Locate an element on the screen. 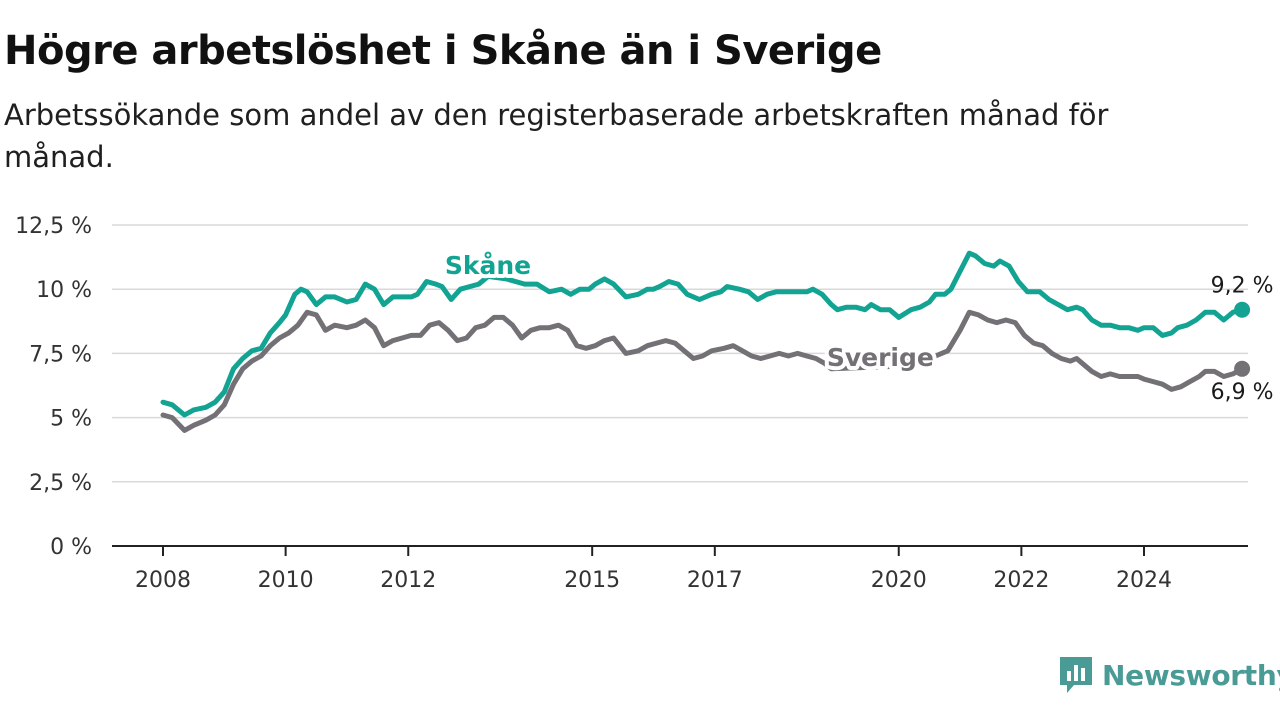 The height and width of the screenshot is (720, 1280). brand-name: Newsworthy is located at coordinates (1191, 675).